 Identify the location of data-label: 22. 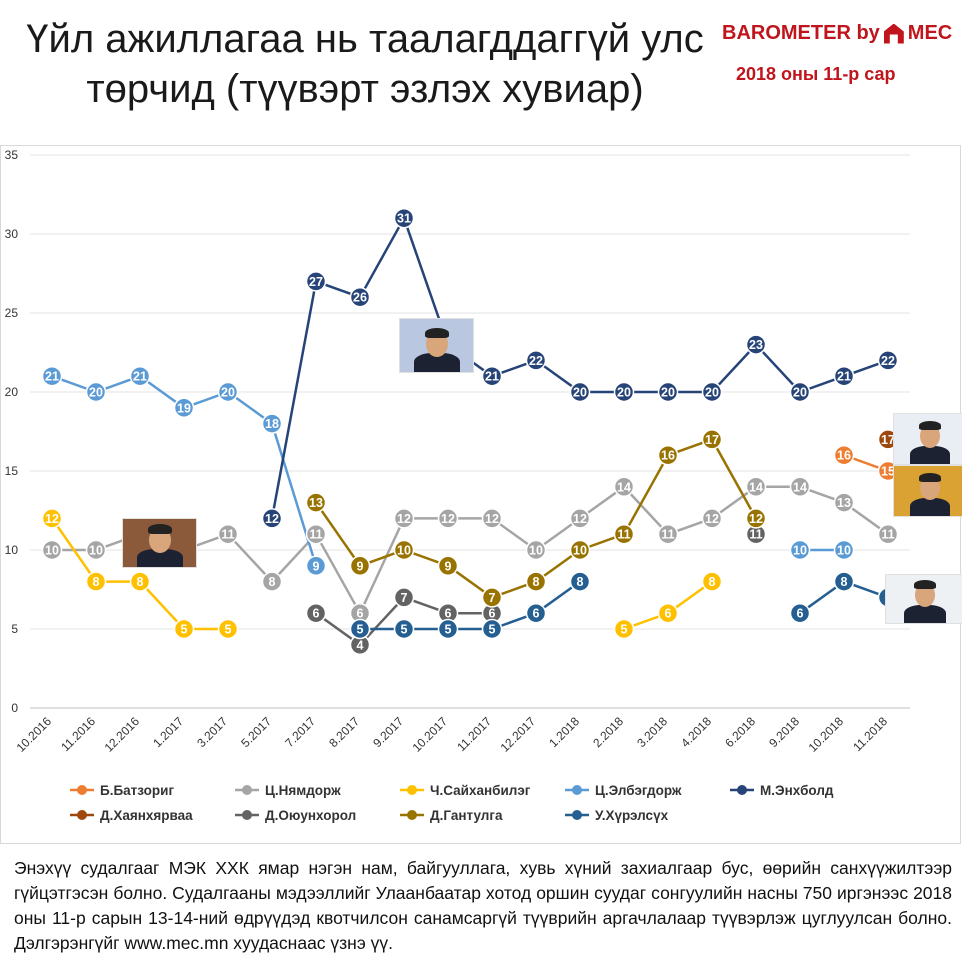
(888, 361).